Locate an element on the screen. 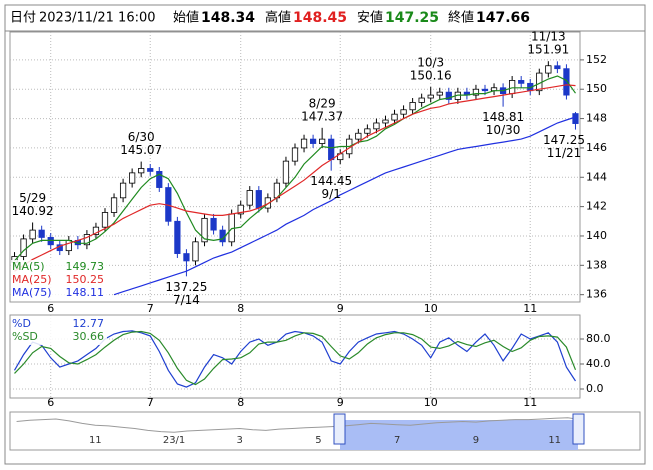  high-label: 高値 is located at coordinates (278, 18).